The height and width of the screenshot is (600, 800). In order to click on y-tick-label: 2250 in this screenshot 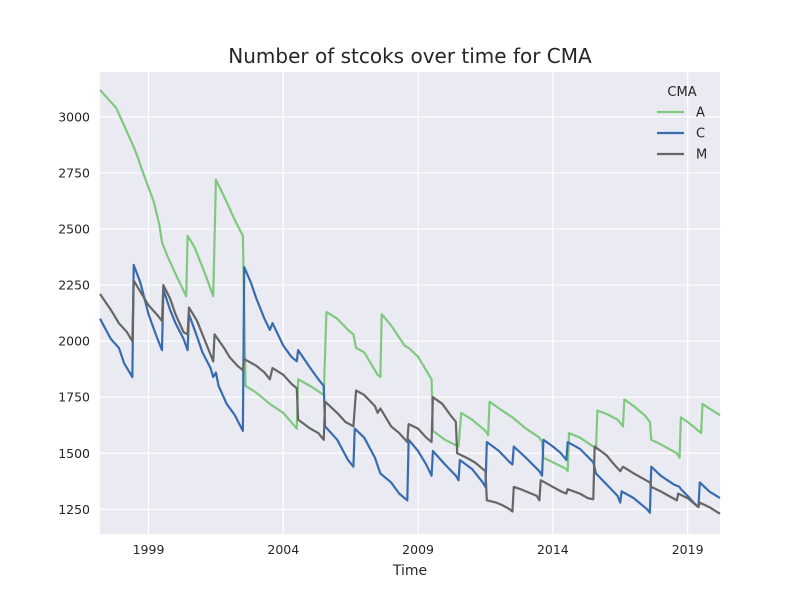, I will do `click(74, 285)`.